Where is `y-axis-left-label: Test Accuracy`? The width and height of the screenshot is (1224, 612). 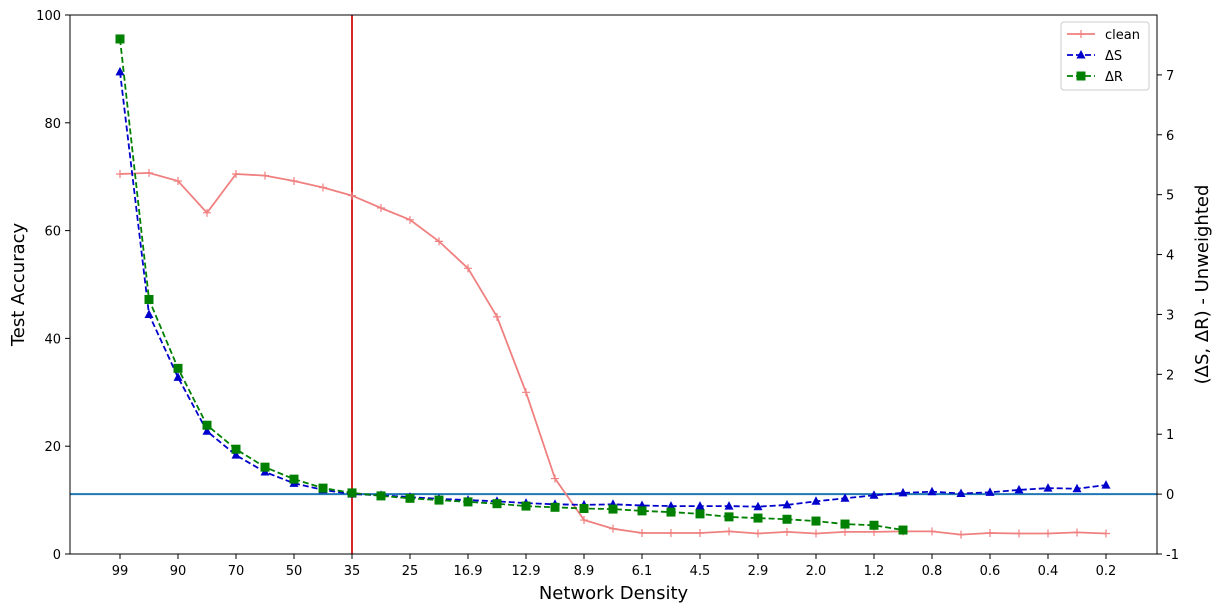 y-axis-left-label: Test Accuracy is located at coordinates (18, 284).